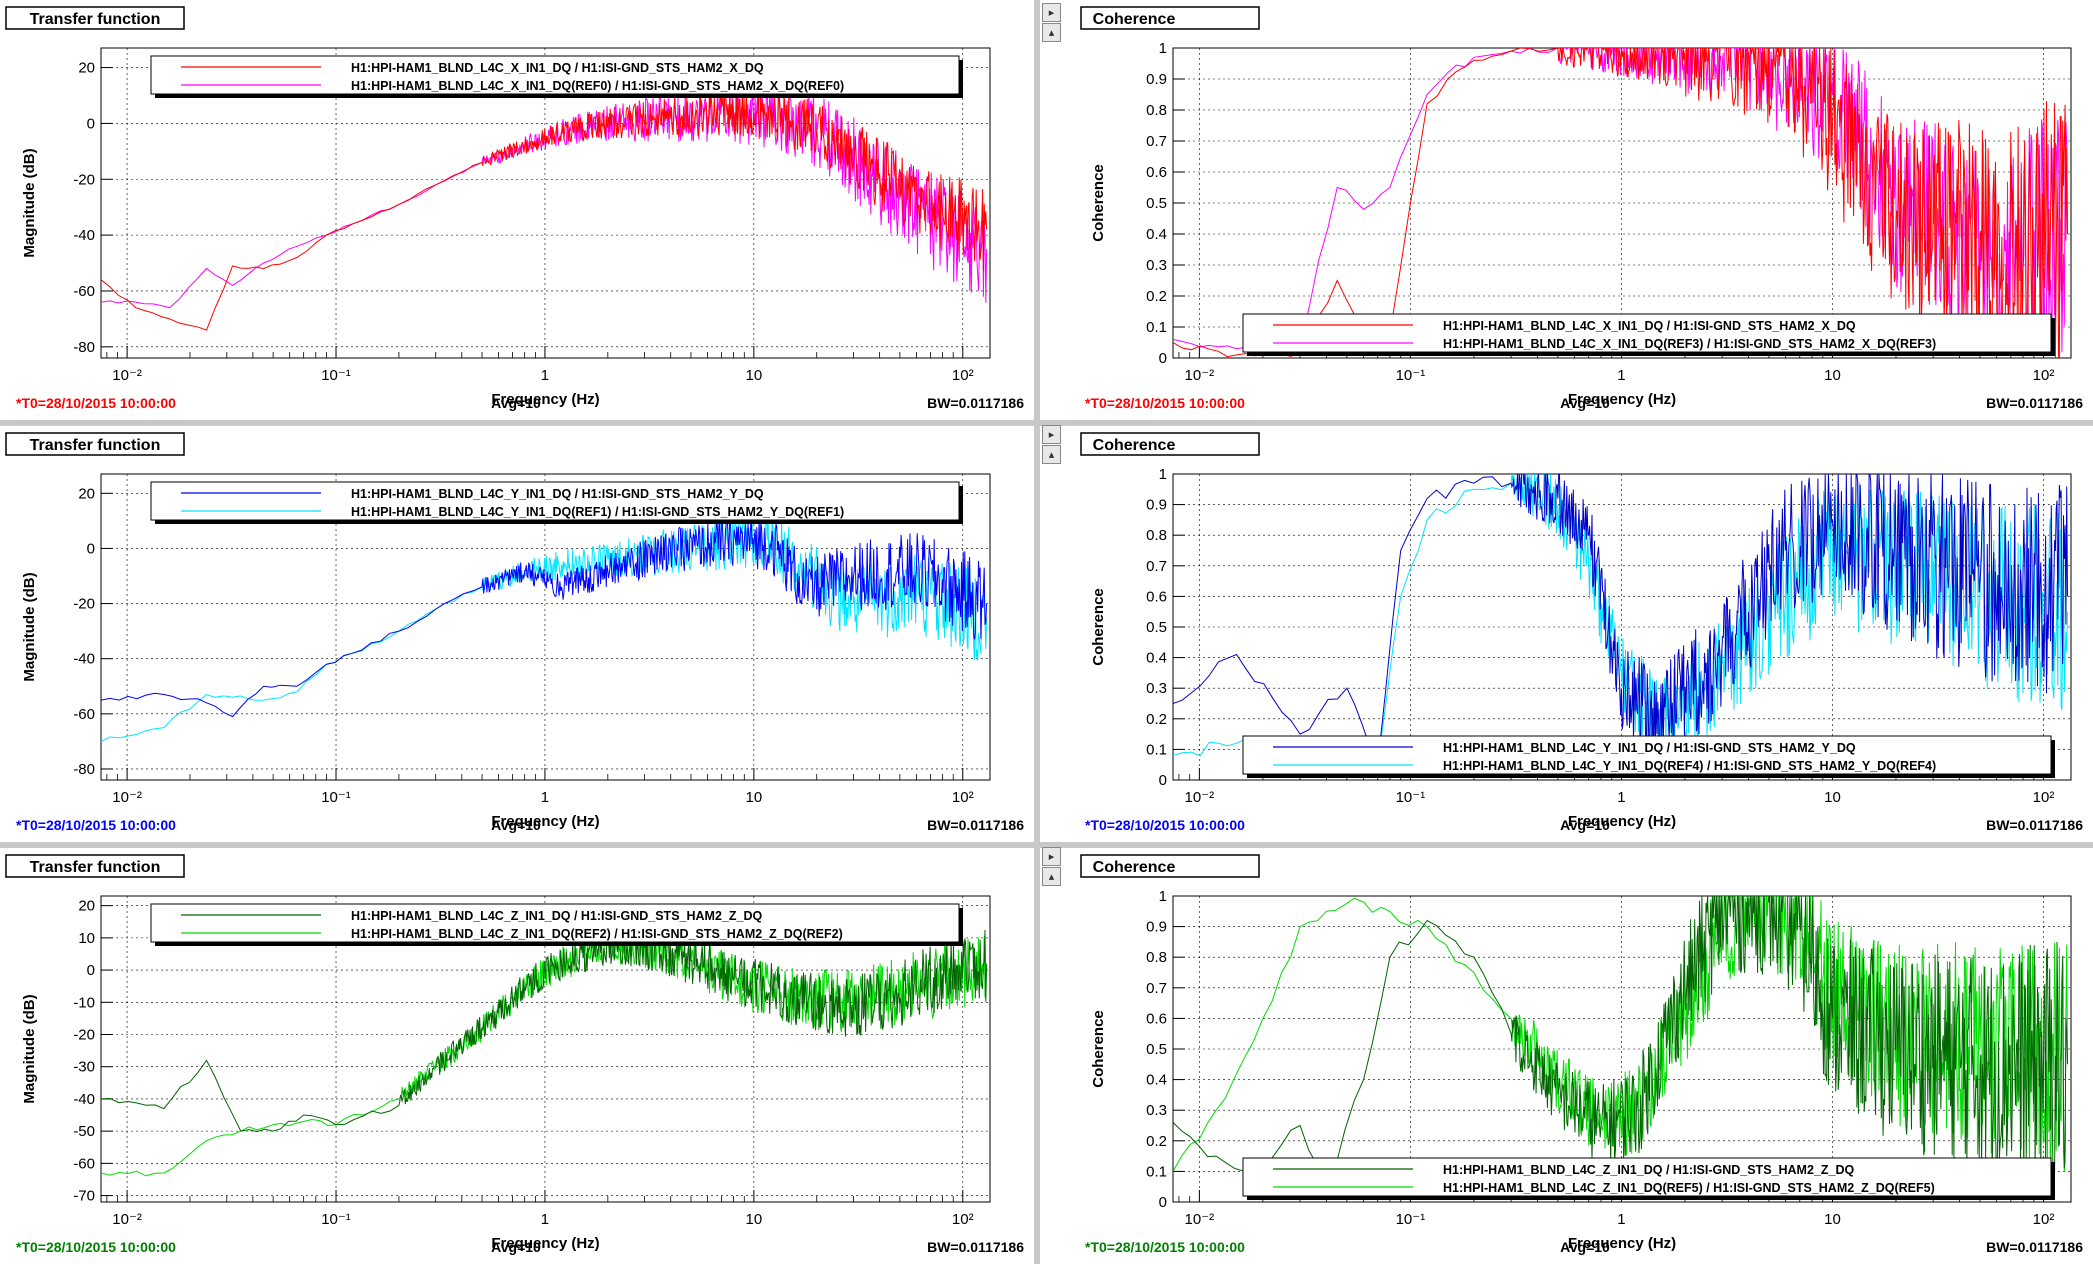  I want to click on y-tick-label: -50, so click(84, 1131).